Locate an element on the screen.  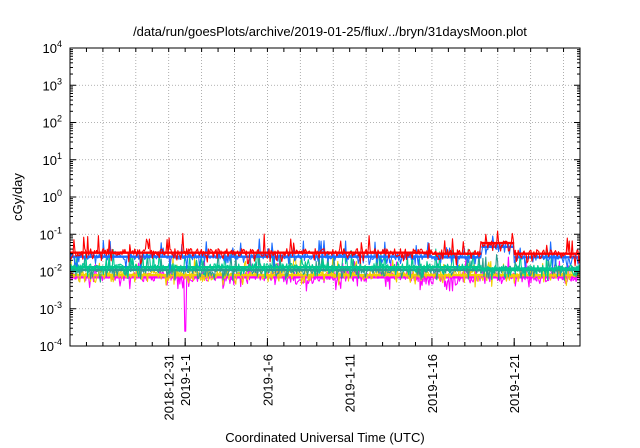
y-tick-label: 10⁻² is located at coordinates (51, 271).